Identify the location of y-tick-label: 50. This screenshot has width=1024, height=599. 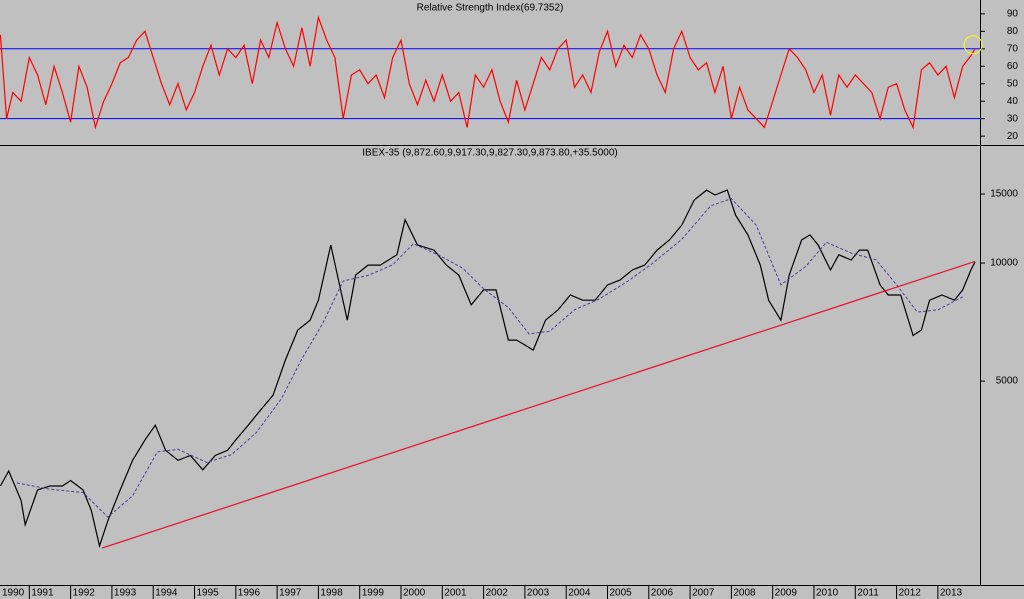
(1013, 83).